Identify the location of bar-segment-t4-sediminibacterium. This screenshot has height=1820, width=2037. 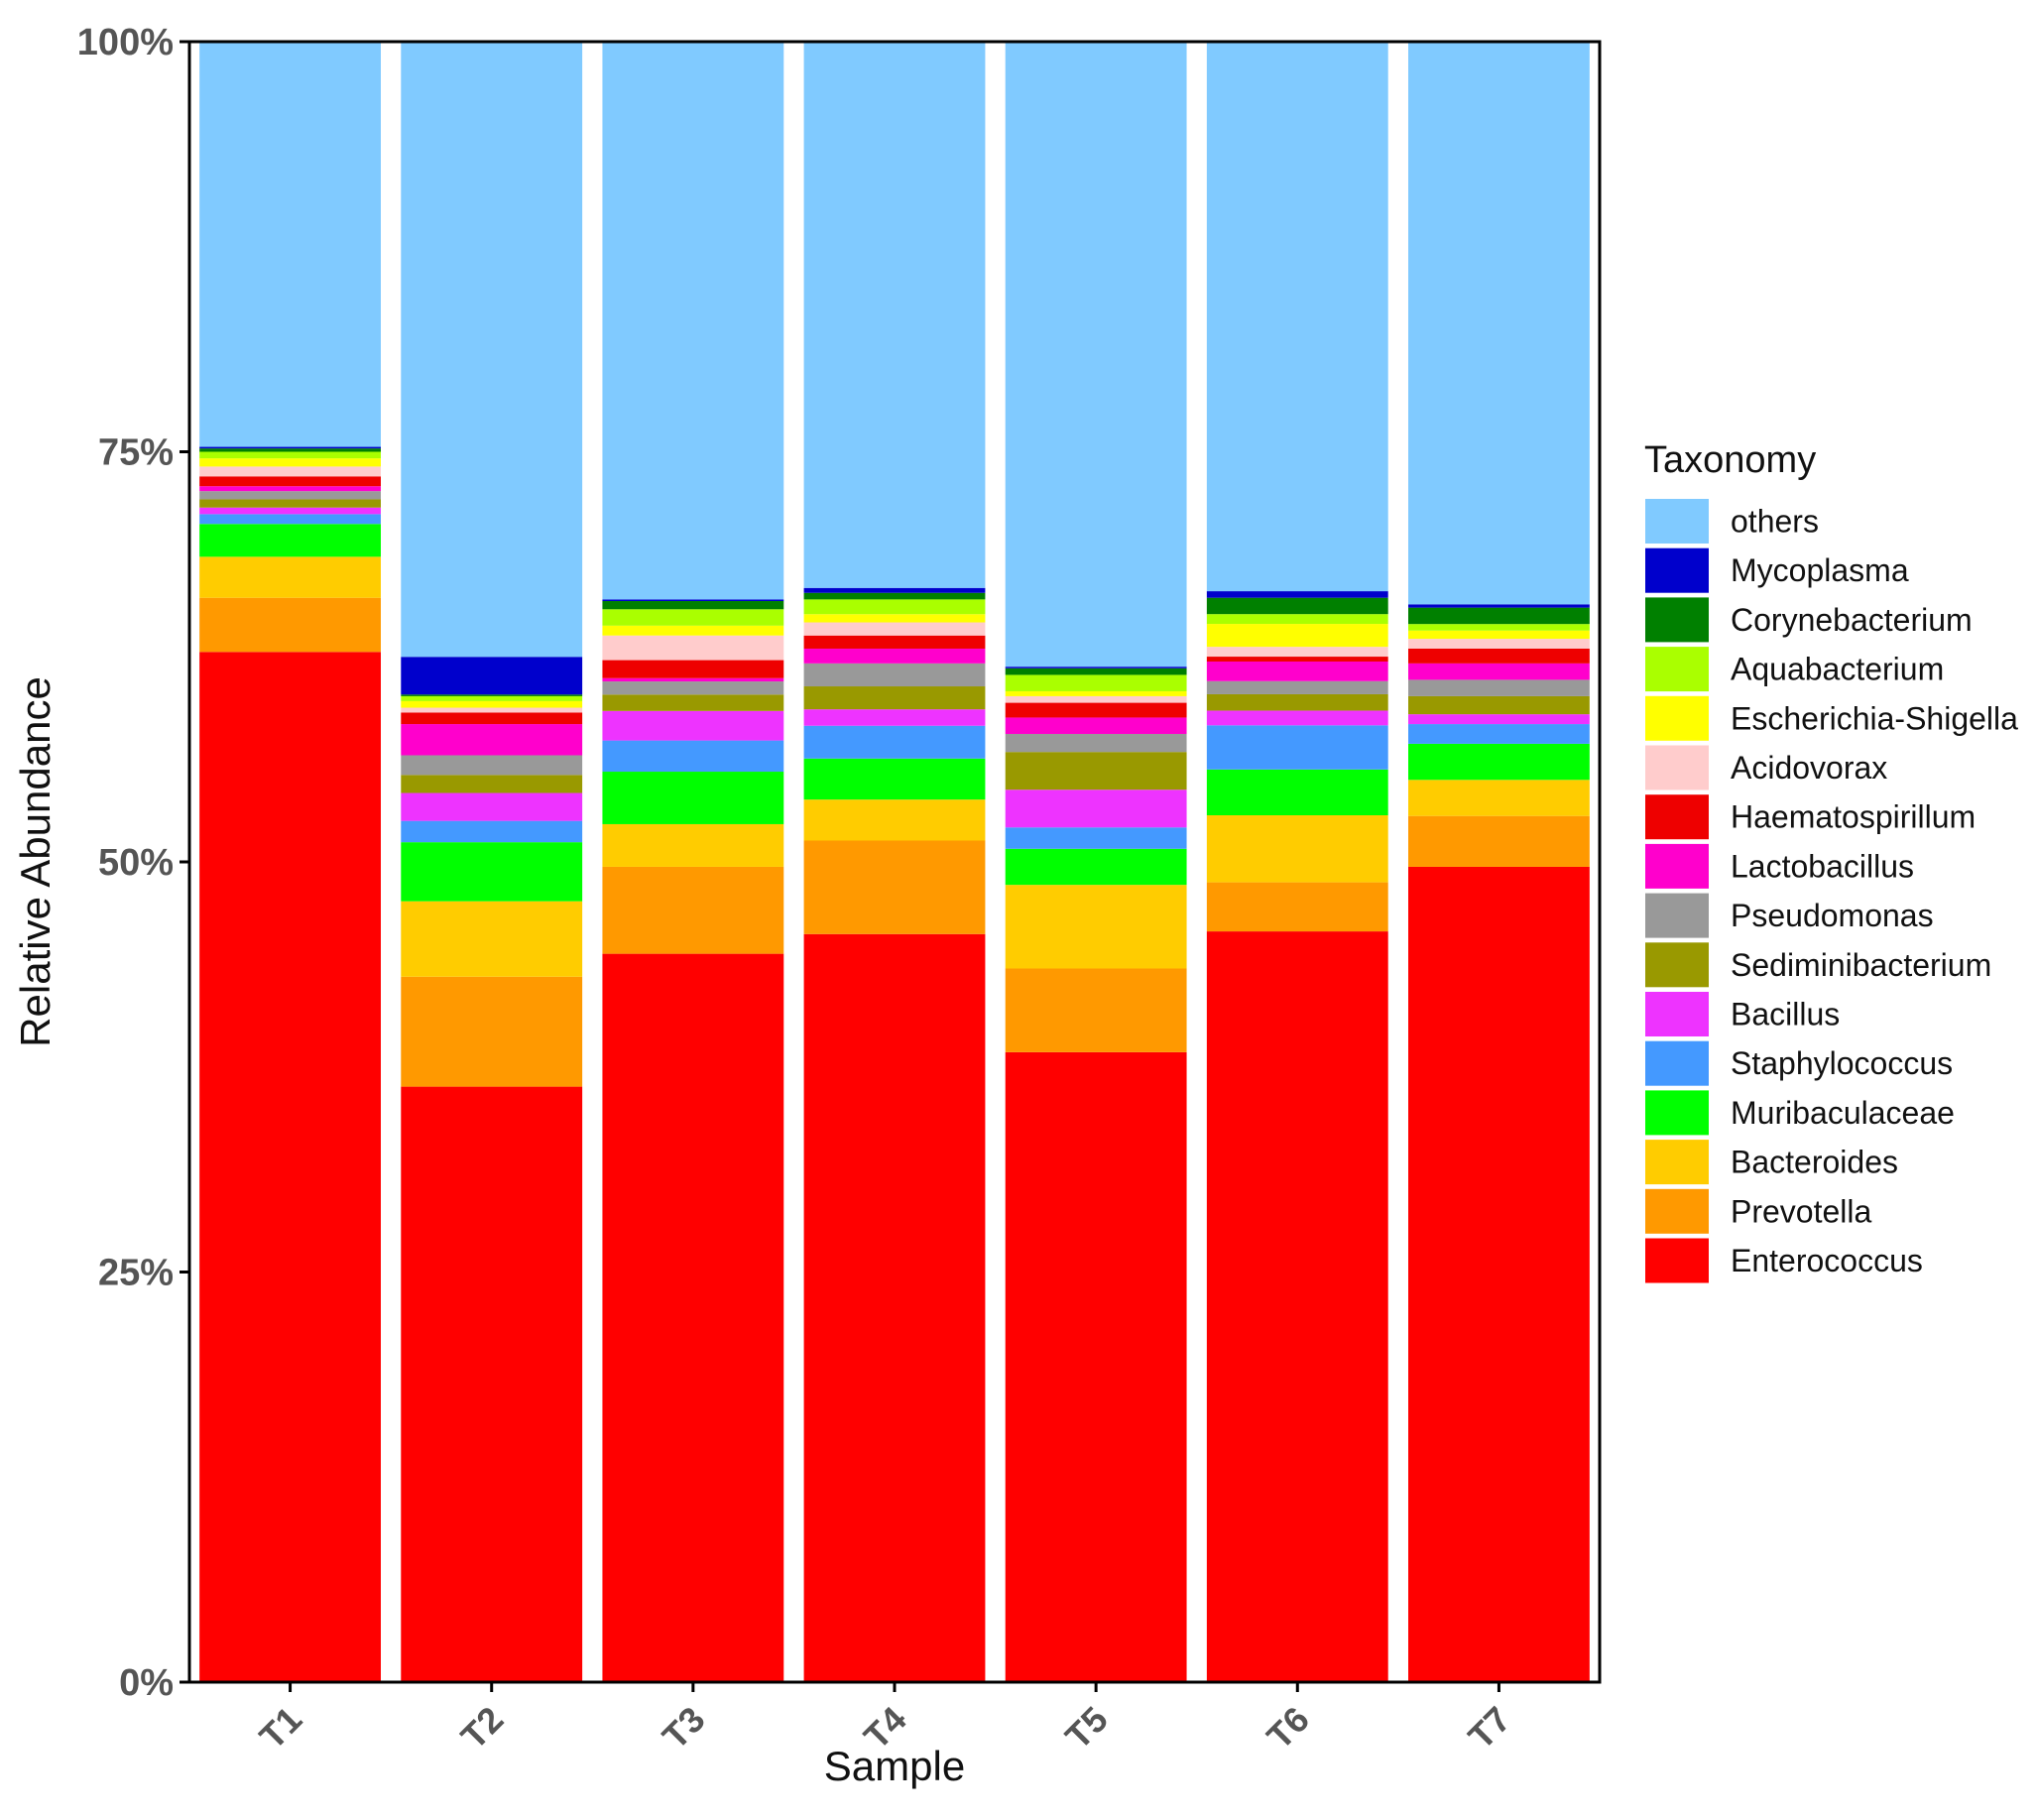
(894, 698).